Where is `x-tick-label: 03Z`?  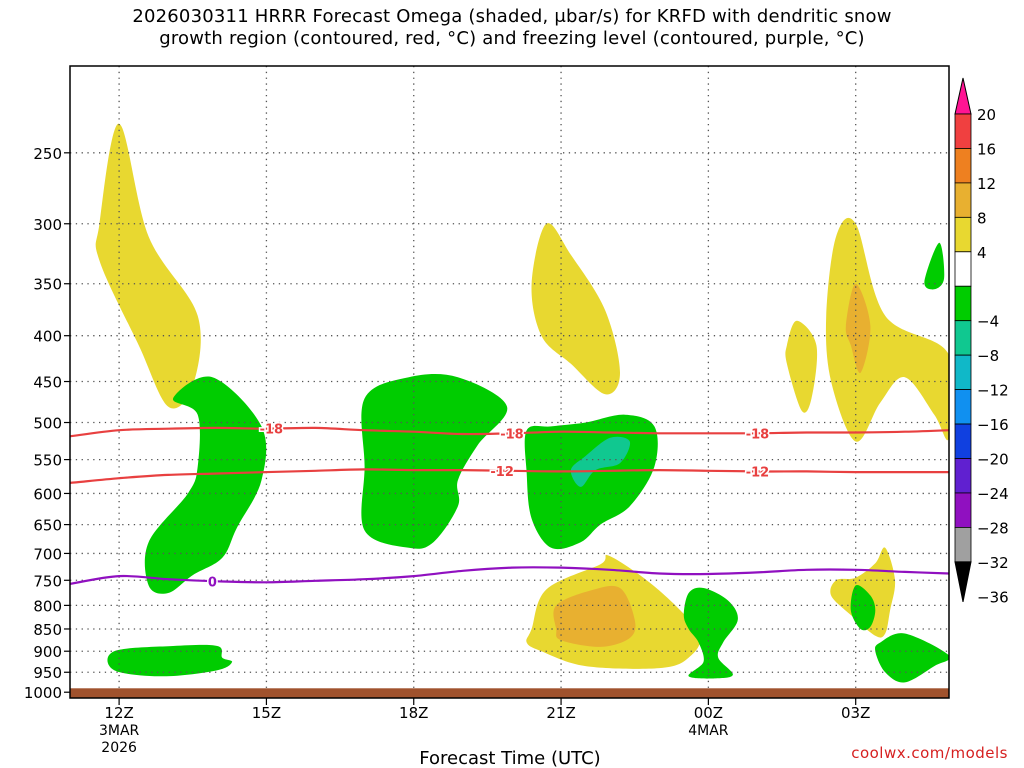 x-tick-label: 03Z is located at coordinates (855, 713).